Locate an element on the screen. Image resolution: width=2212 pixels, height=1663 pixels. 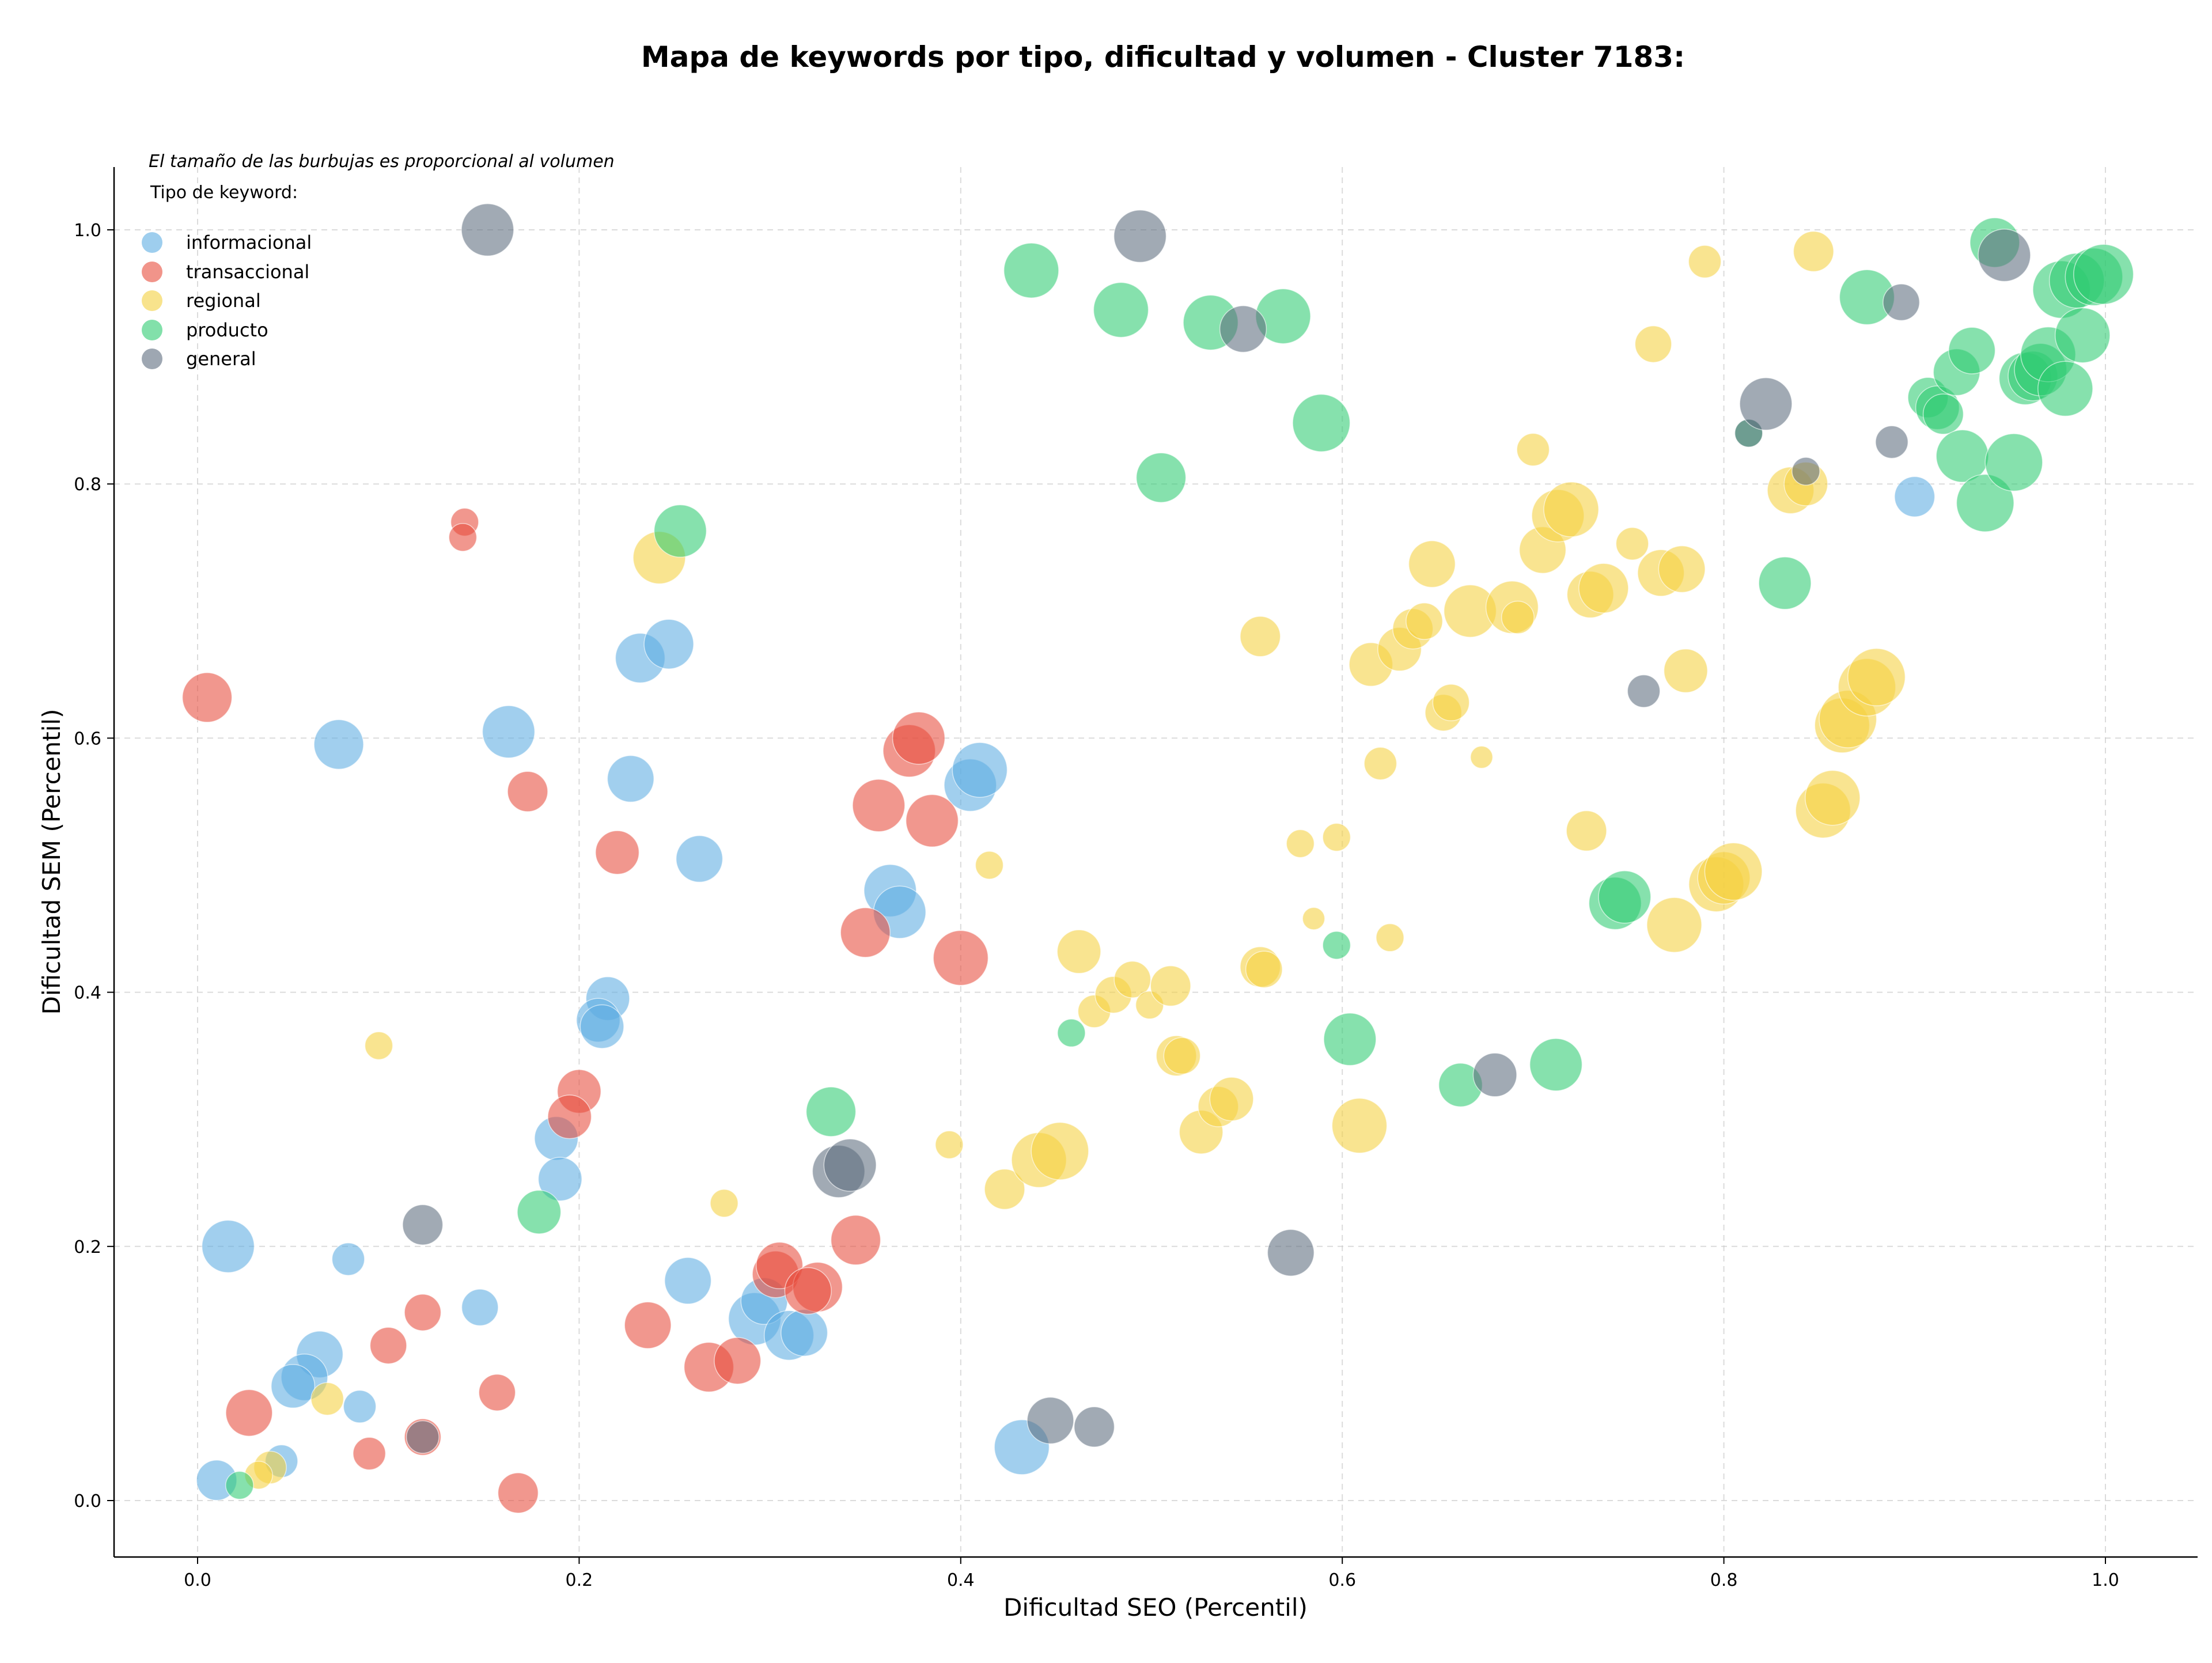
x-tick-label: 0.0 is located at coordinates (197, 1580).